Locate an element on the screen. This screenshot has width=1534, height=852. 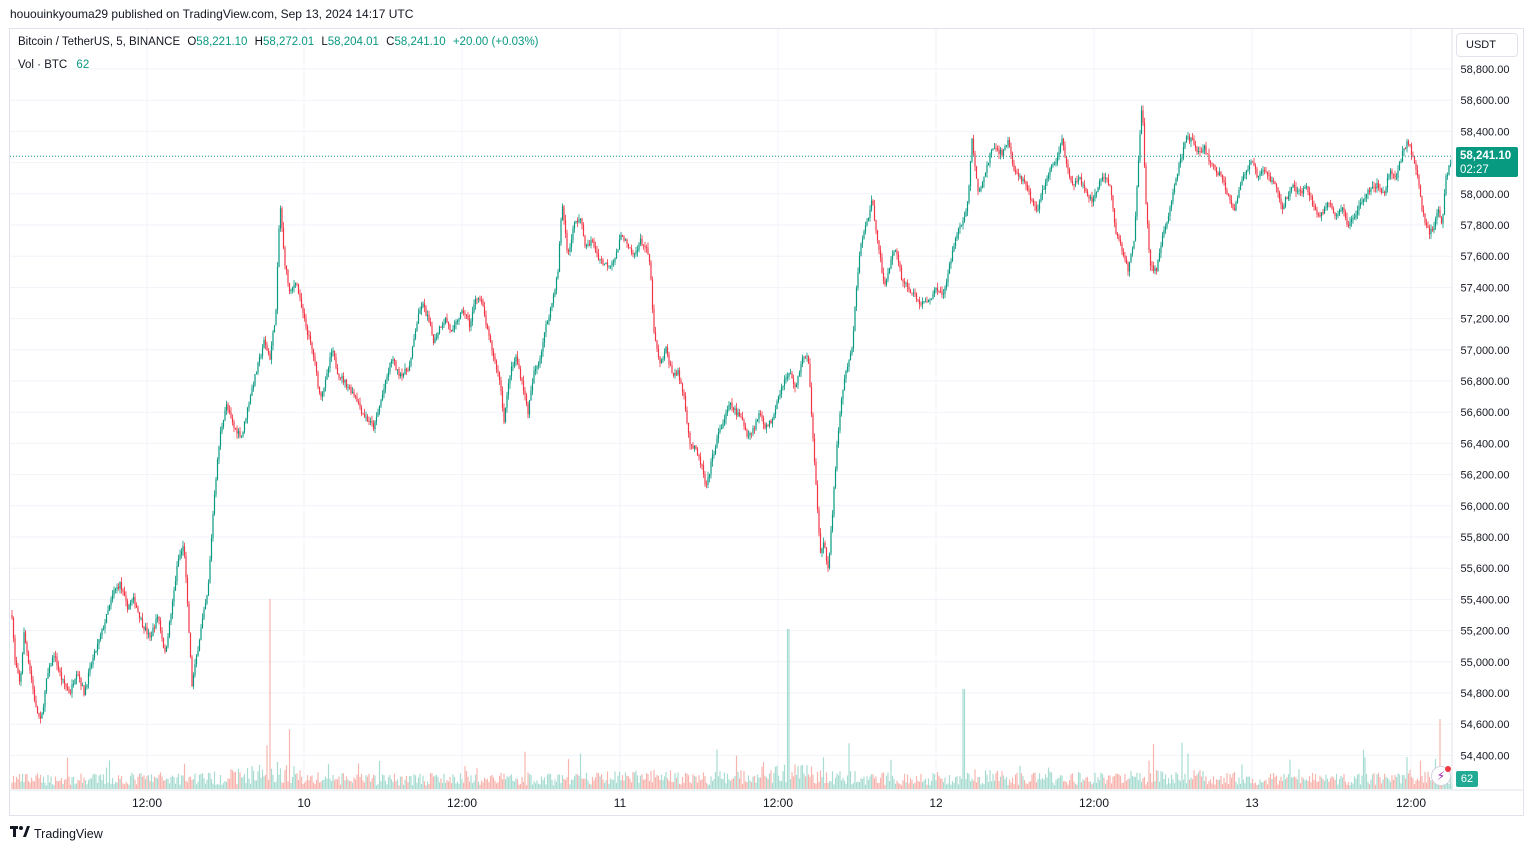
volume-label: Vol · BTC is located at coordinates (43, 65).